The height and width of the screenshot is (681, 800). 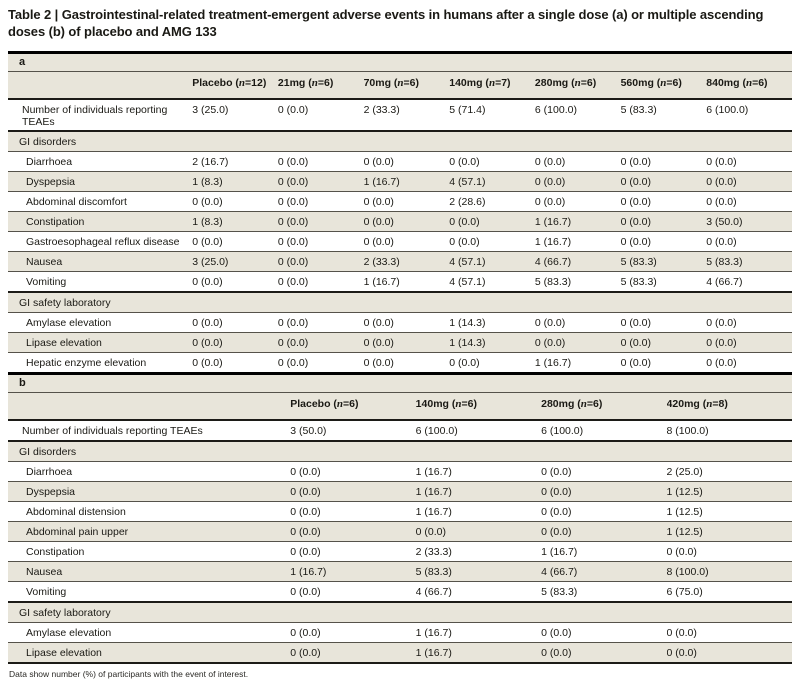 I want to click on row-label: Number of individuals reporting TEAEs, so click(x=149, y=430).